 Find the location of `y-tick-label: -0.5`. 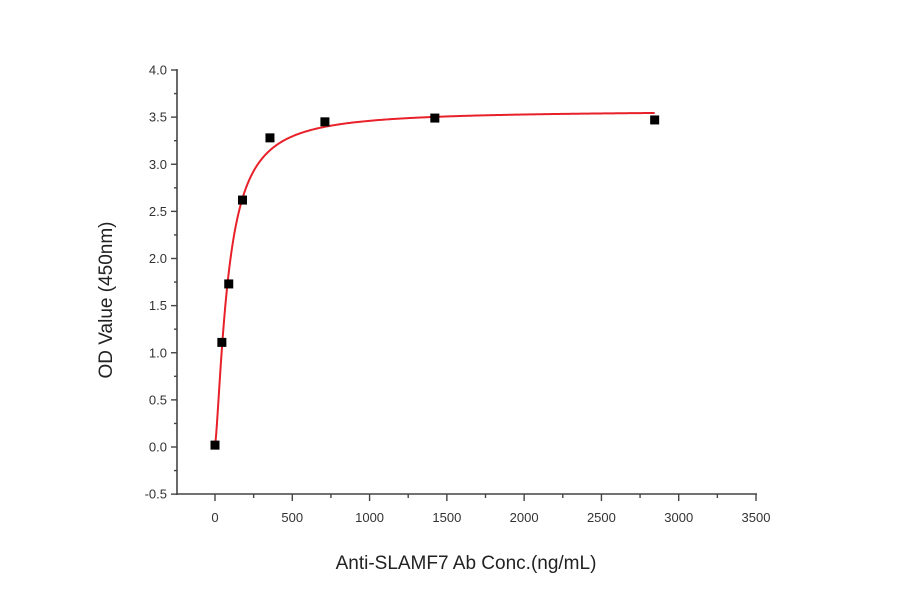

y-tick-label: -0.5 is located at coordinates (156, 494).